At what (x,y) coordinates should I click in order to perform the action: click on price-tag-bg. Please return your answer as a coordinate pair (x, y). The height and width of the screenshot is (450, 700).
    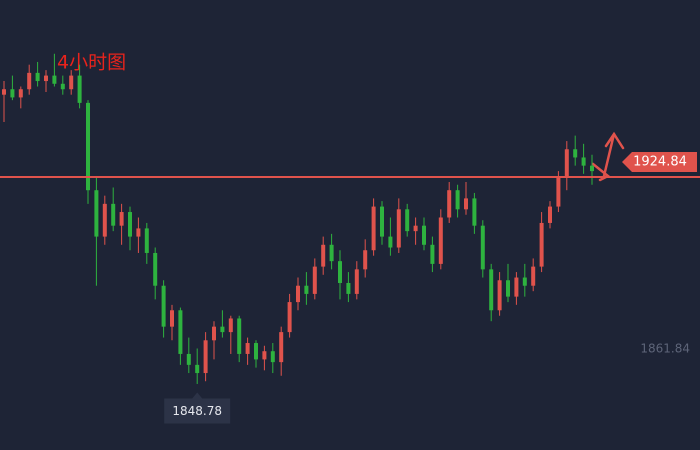
    Looking at the image, I should click on (659, 161).